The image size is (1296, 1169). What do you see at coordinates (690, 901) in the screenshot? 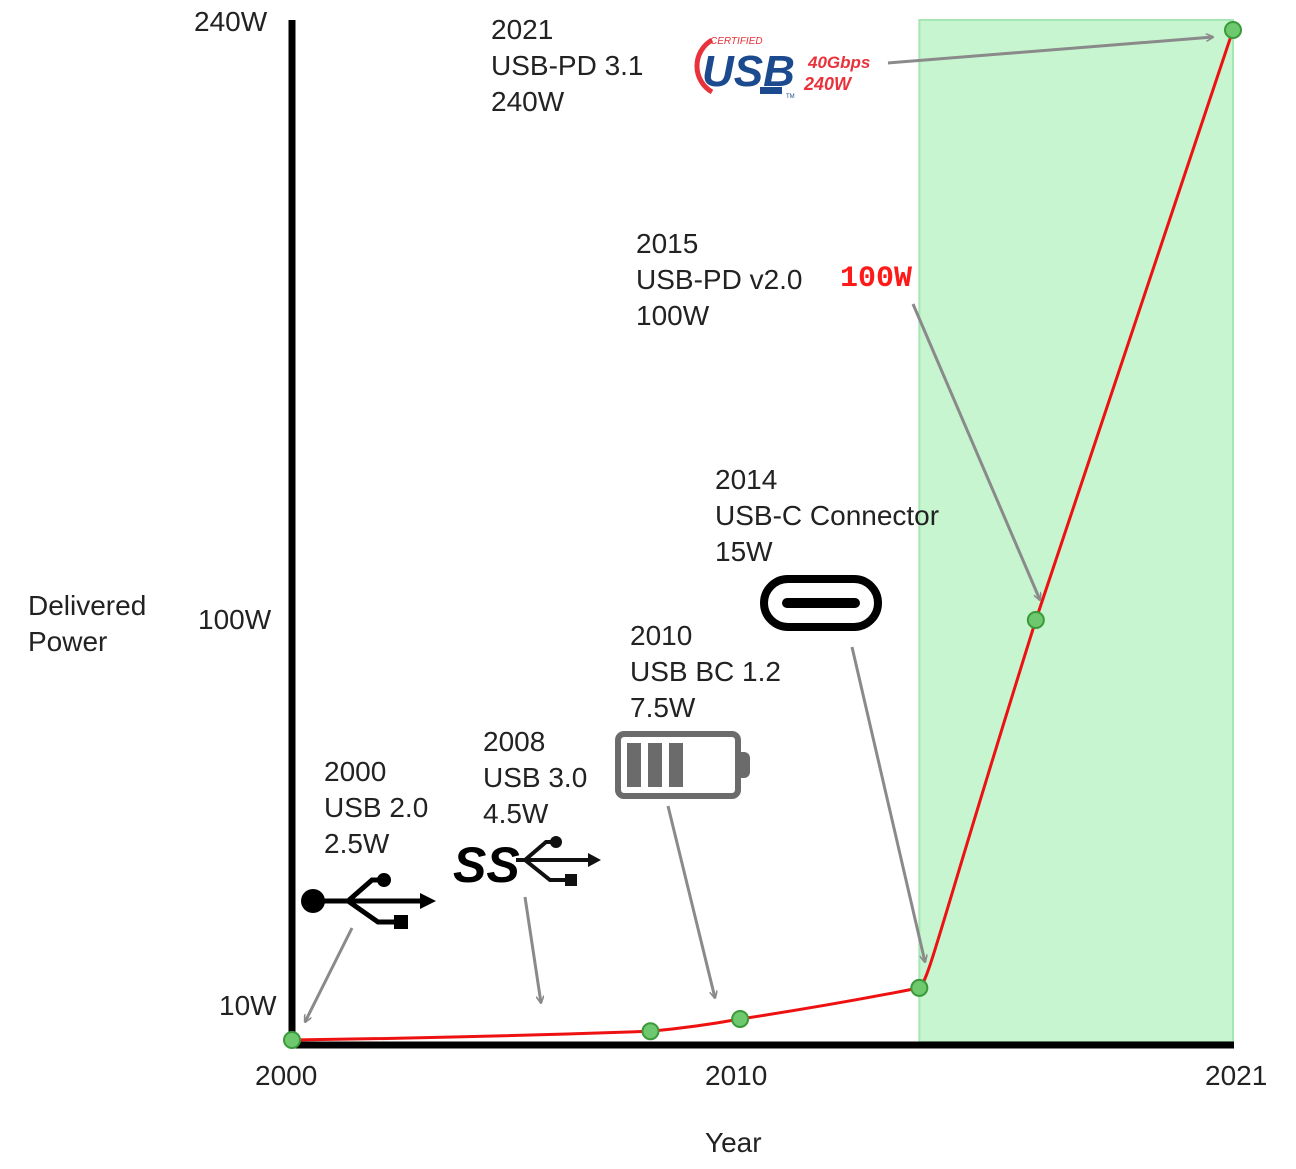
I see `arrow-bc12` at bounding box center [690, 901].